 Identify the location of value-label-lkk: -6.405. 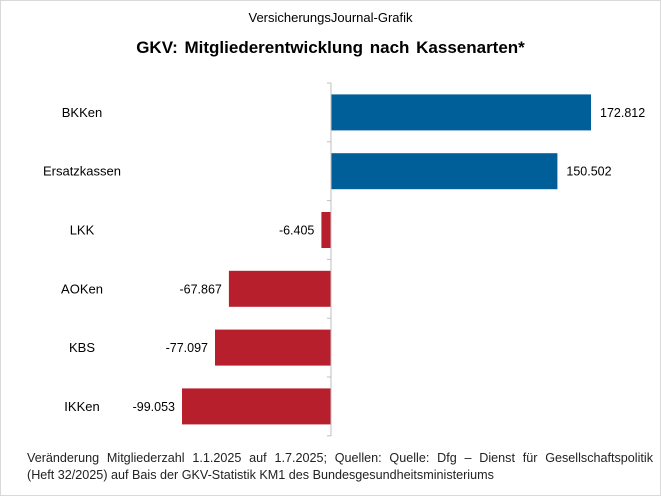
(296, 231).